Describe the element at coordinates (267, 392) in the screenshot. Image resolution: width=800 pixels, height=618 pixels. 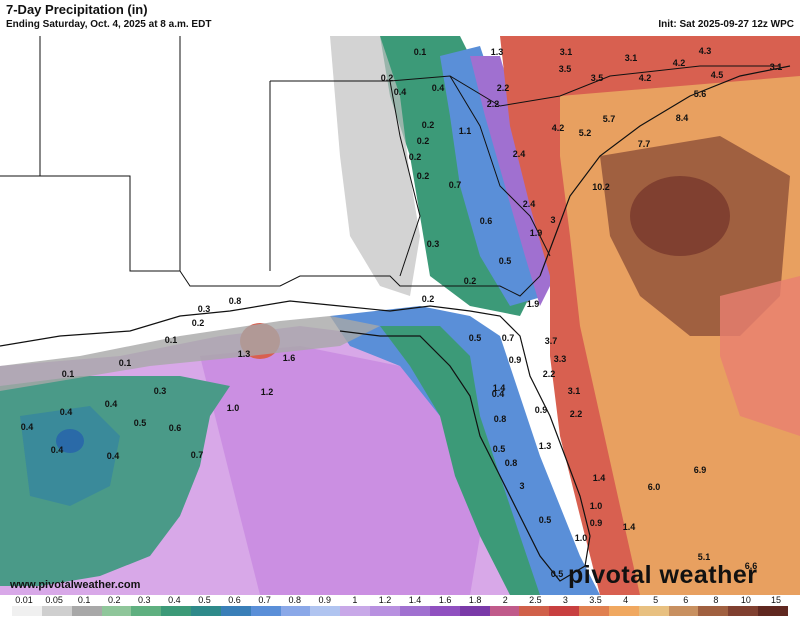
I see `precip-value-label: 1.2` at that location.